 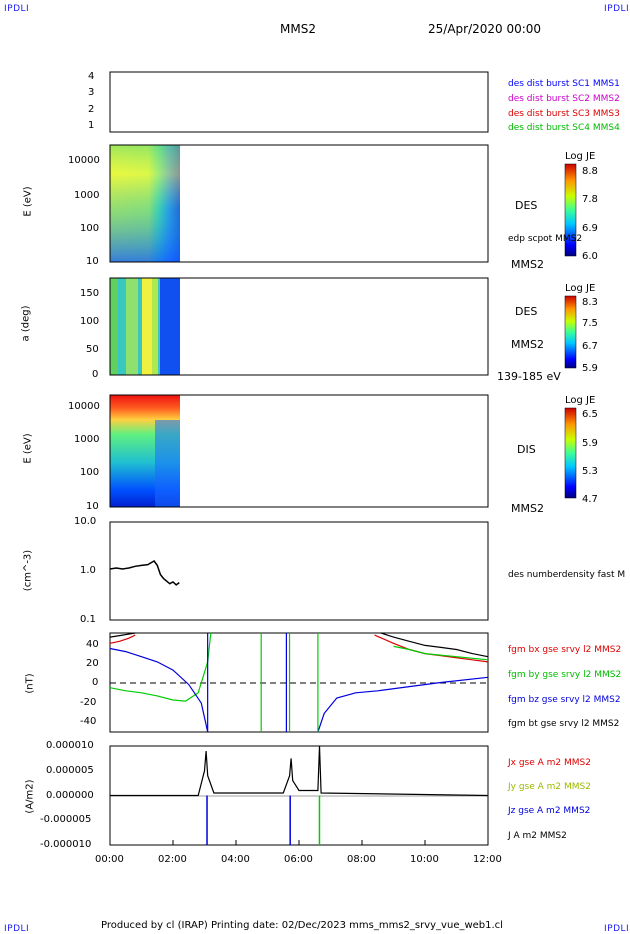 I want to click on p3-tick: 0, so click(x=95, y=374).